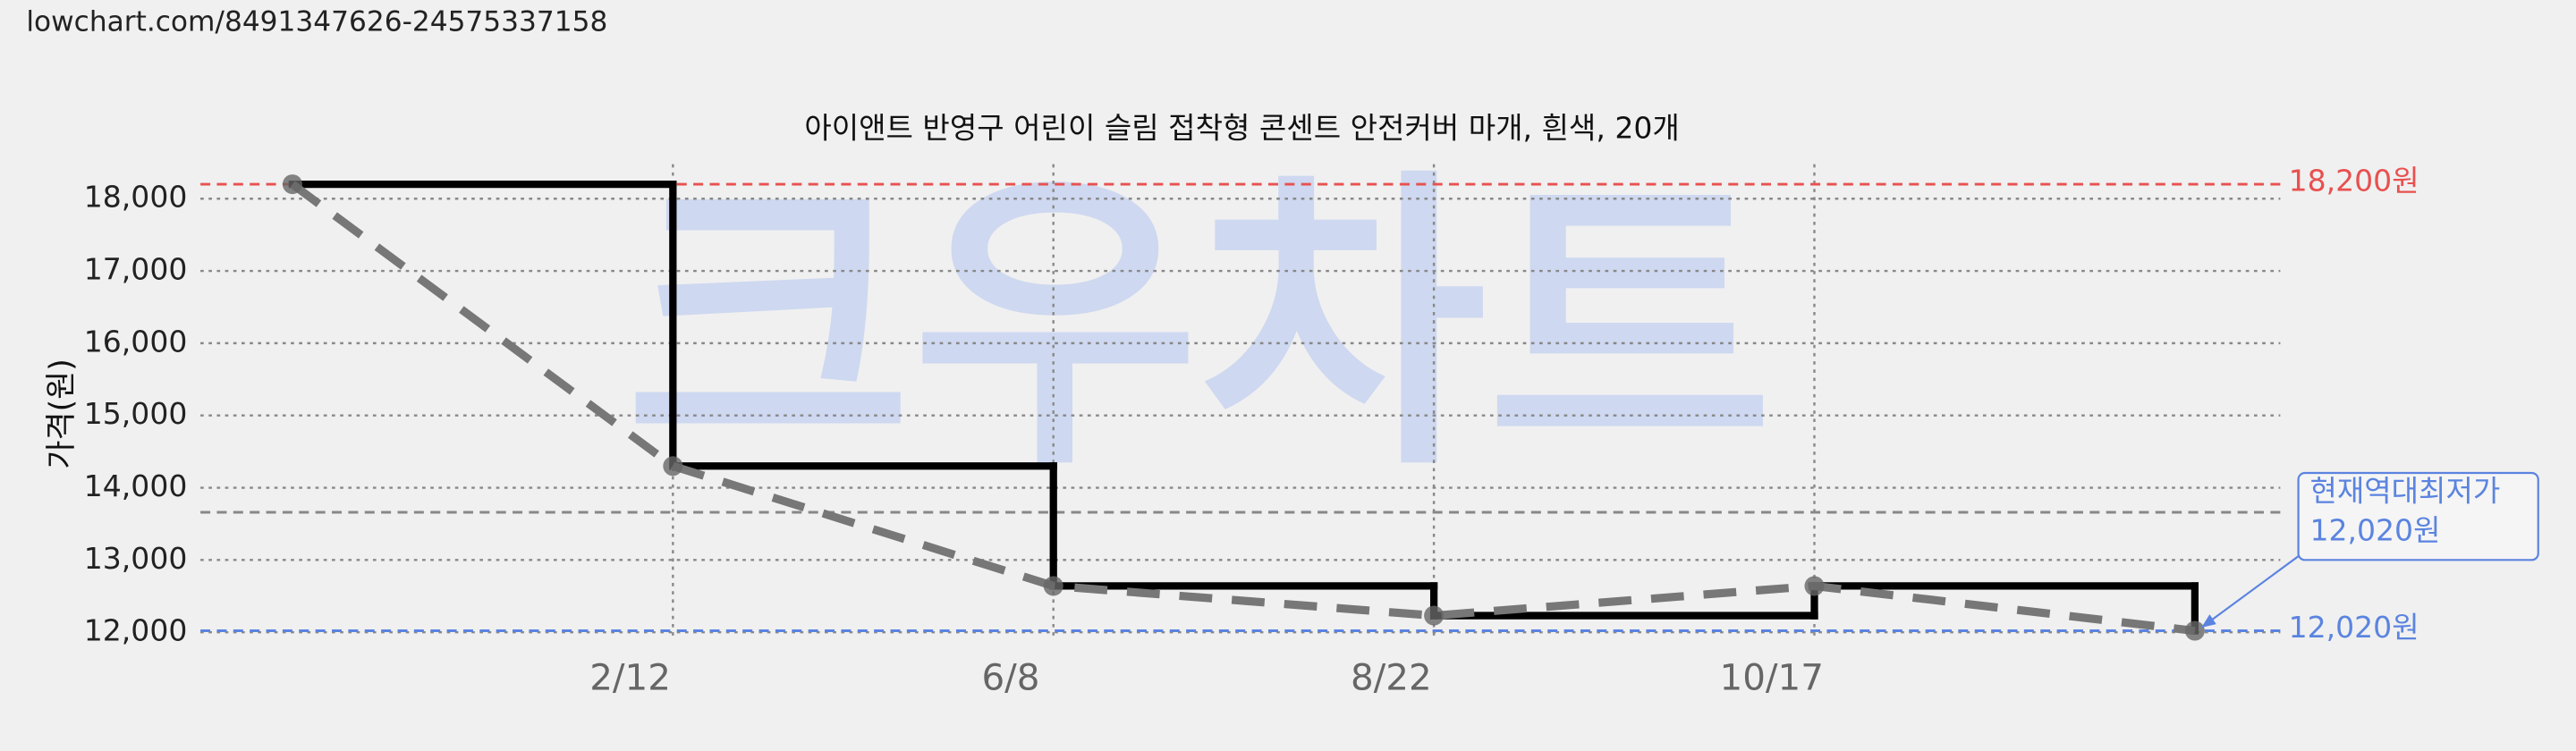 This screenshot has width=2576, height=751. Describe the element at coordinates (2404, 491) in the screenshot. I see `annotation-text: 현재역대최저가` at that location.